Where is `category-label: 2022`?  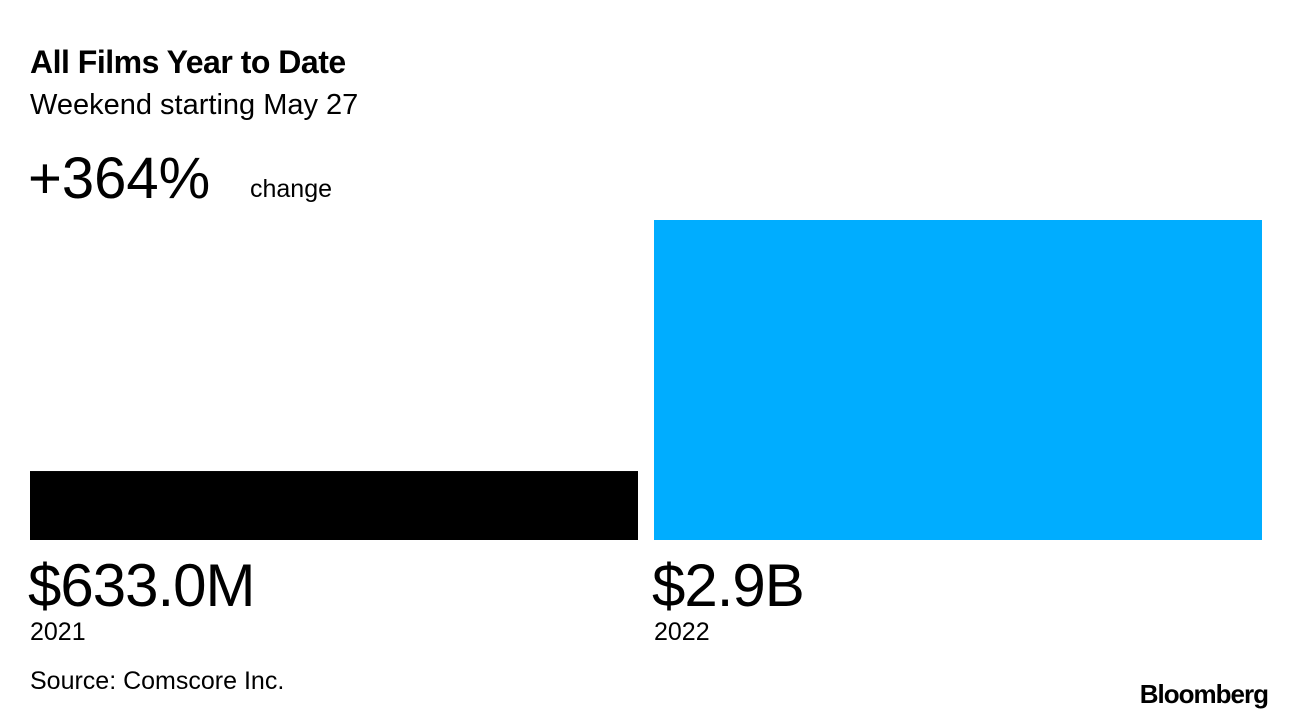
category-label: 2022 is located at coordinates (682, 632).